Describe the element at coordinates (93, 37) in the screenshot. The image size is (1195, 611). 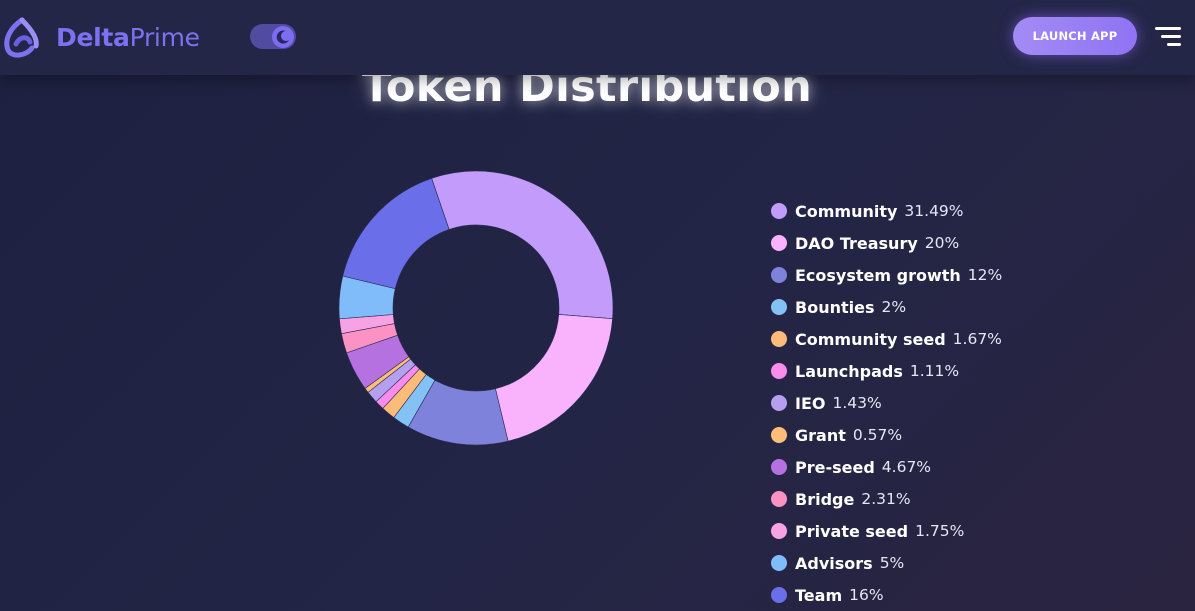
I see `brand-name-bold: Delta` at that location.